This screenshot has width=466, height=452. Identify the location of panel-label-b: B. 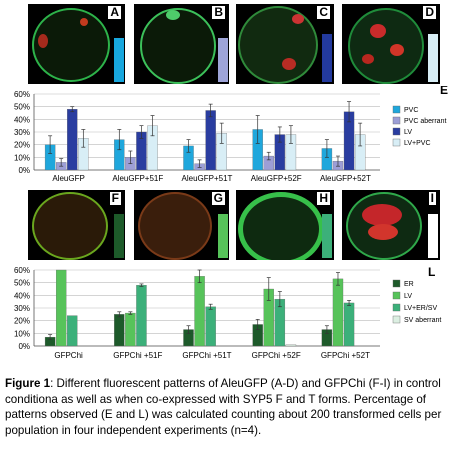
(218, 12).